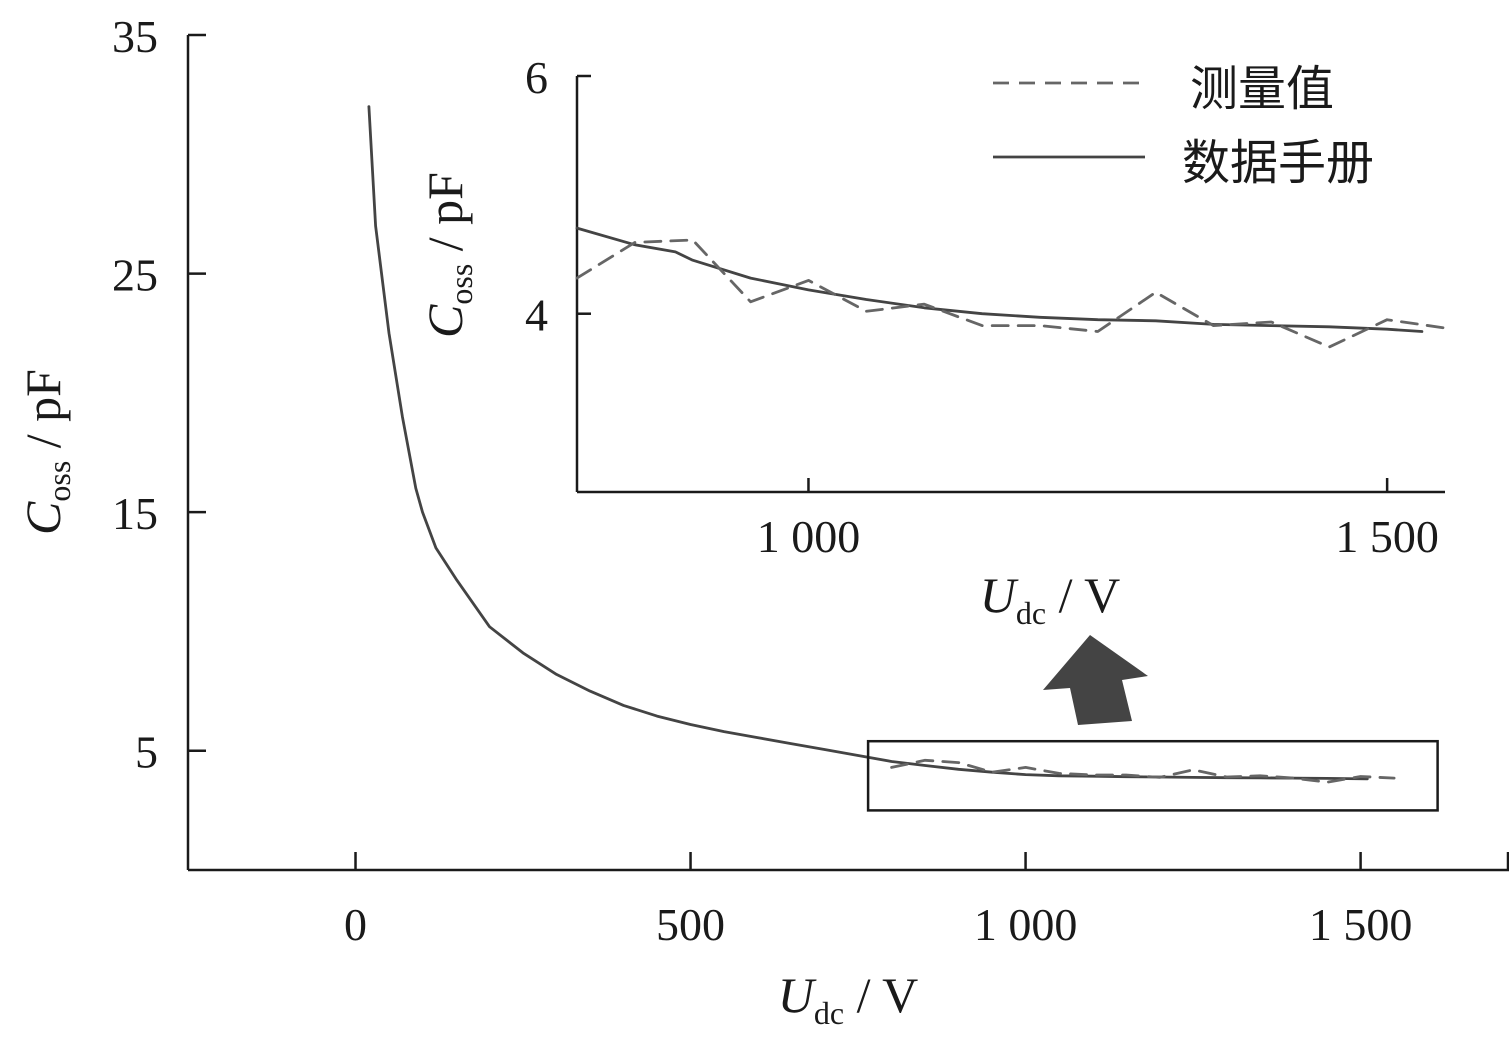 The height and width of the screenshot is (1054, 1509). What do you see at coordinates (1143, 771) in the screenshot?
I see `main-series-measured-line` at bounding box center [1143, 771].